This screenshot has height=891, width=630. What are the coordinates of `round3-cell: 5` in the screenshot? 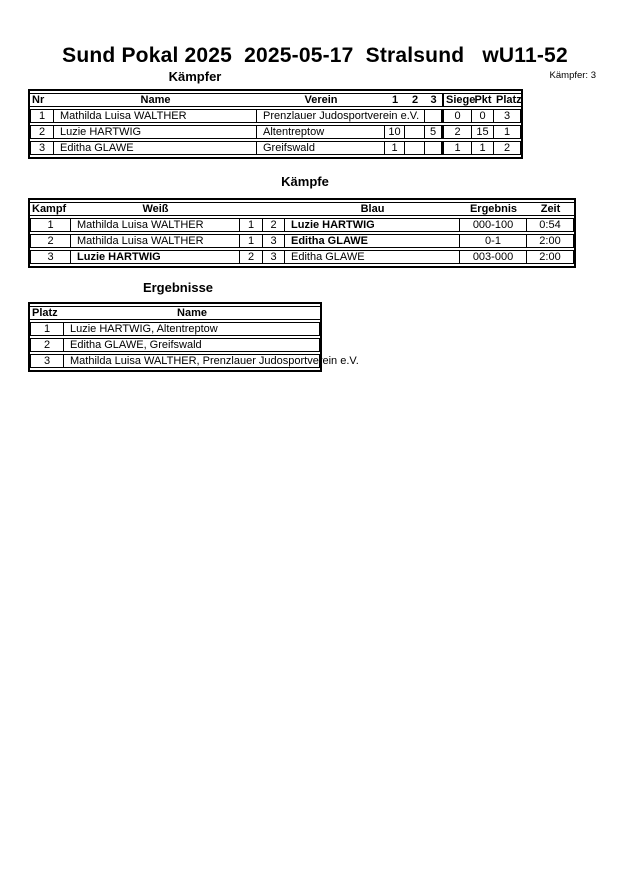 It's located at (433, 132).